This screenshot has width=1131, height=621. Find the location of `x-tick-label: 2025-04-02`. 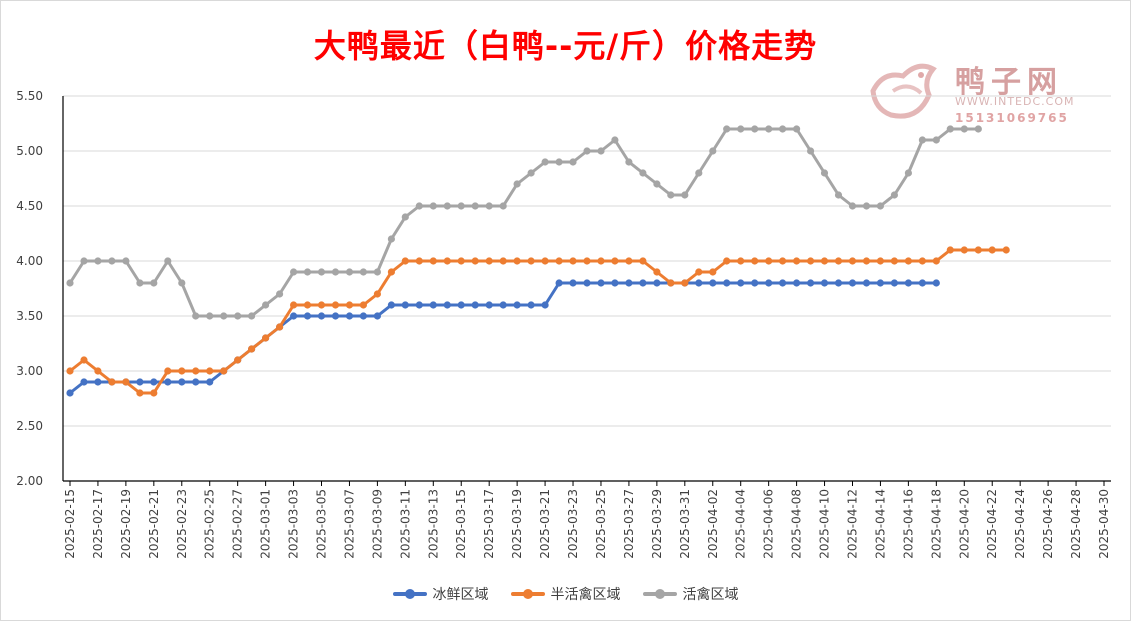

x-tick-label: 2025-04-02 is located at coordinates (713, 524).